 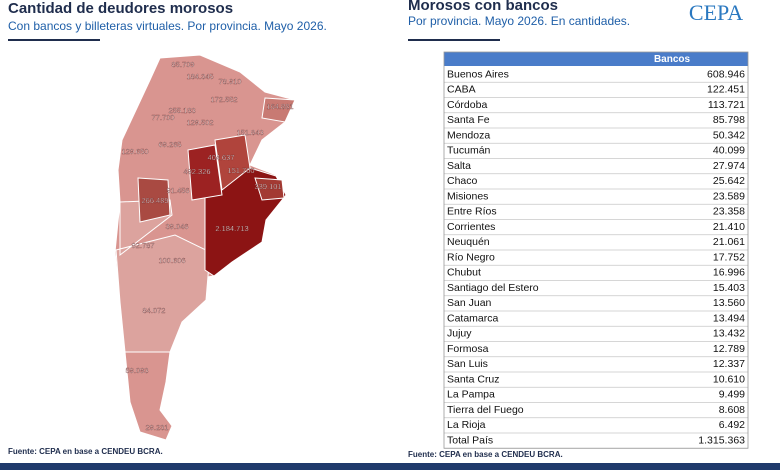 What do you see at coordinates (390, 466) in the screenshot?
I see `footer-bar` at bounding box center [390, 466].